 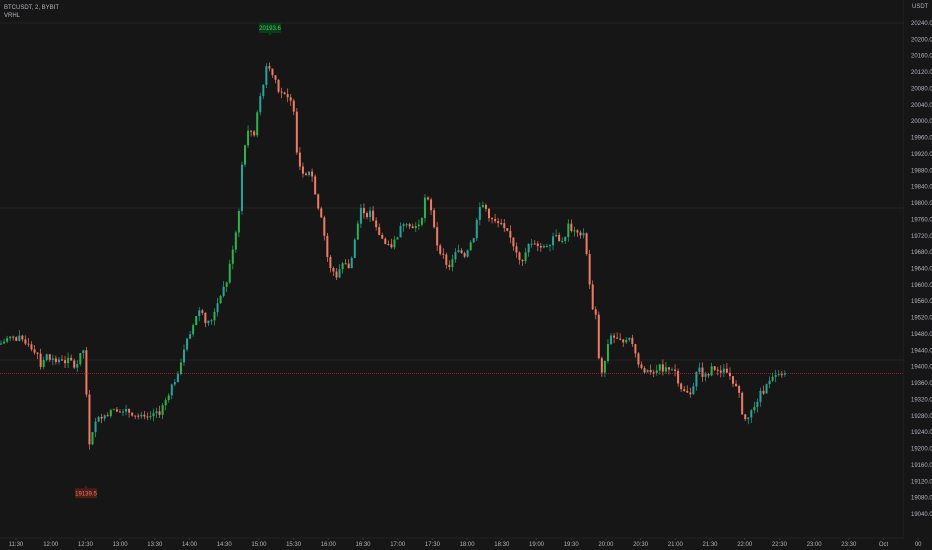 What do you see at coordinates (606, 545) in the screenshot?
I see `time-tick-label: 20:00` at bounding box center [606, 545].